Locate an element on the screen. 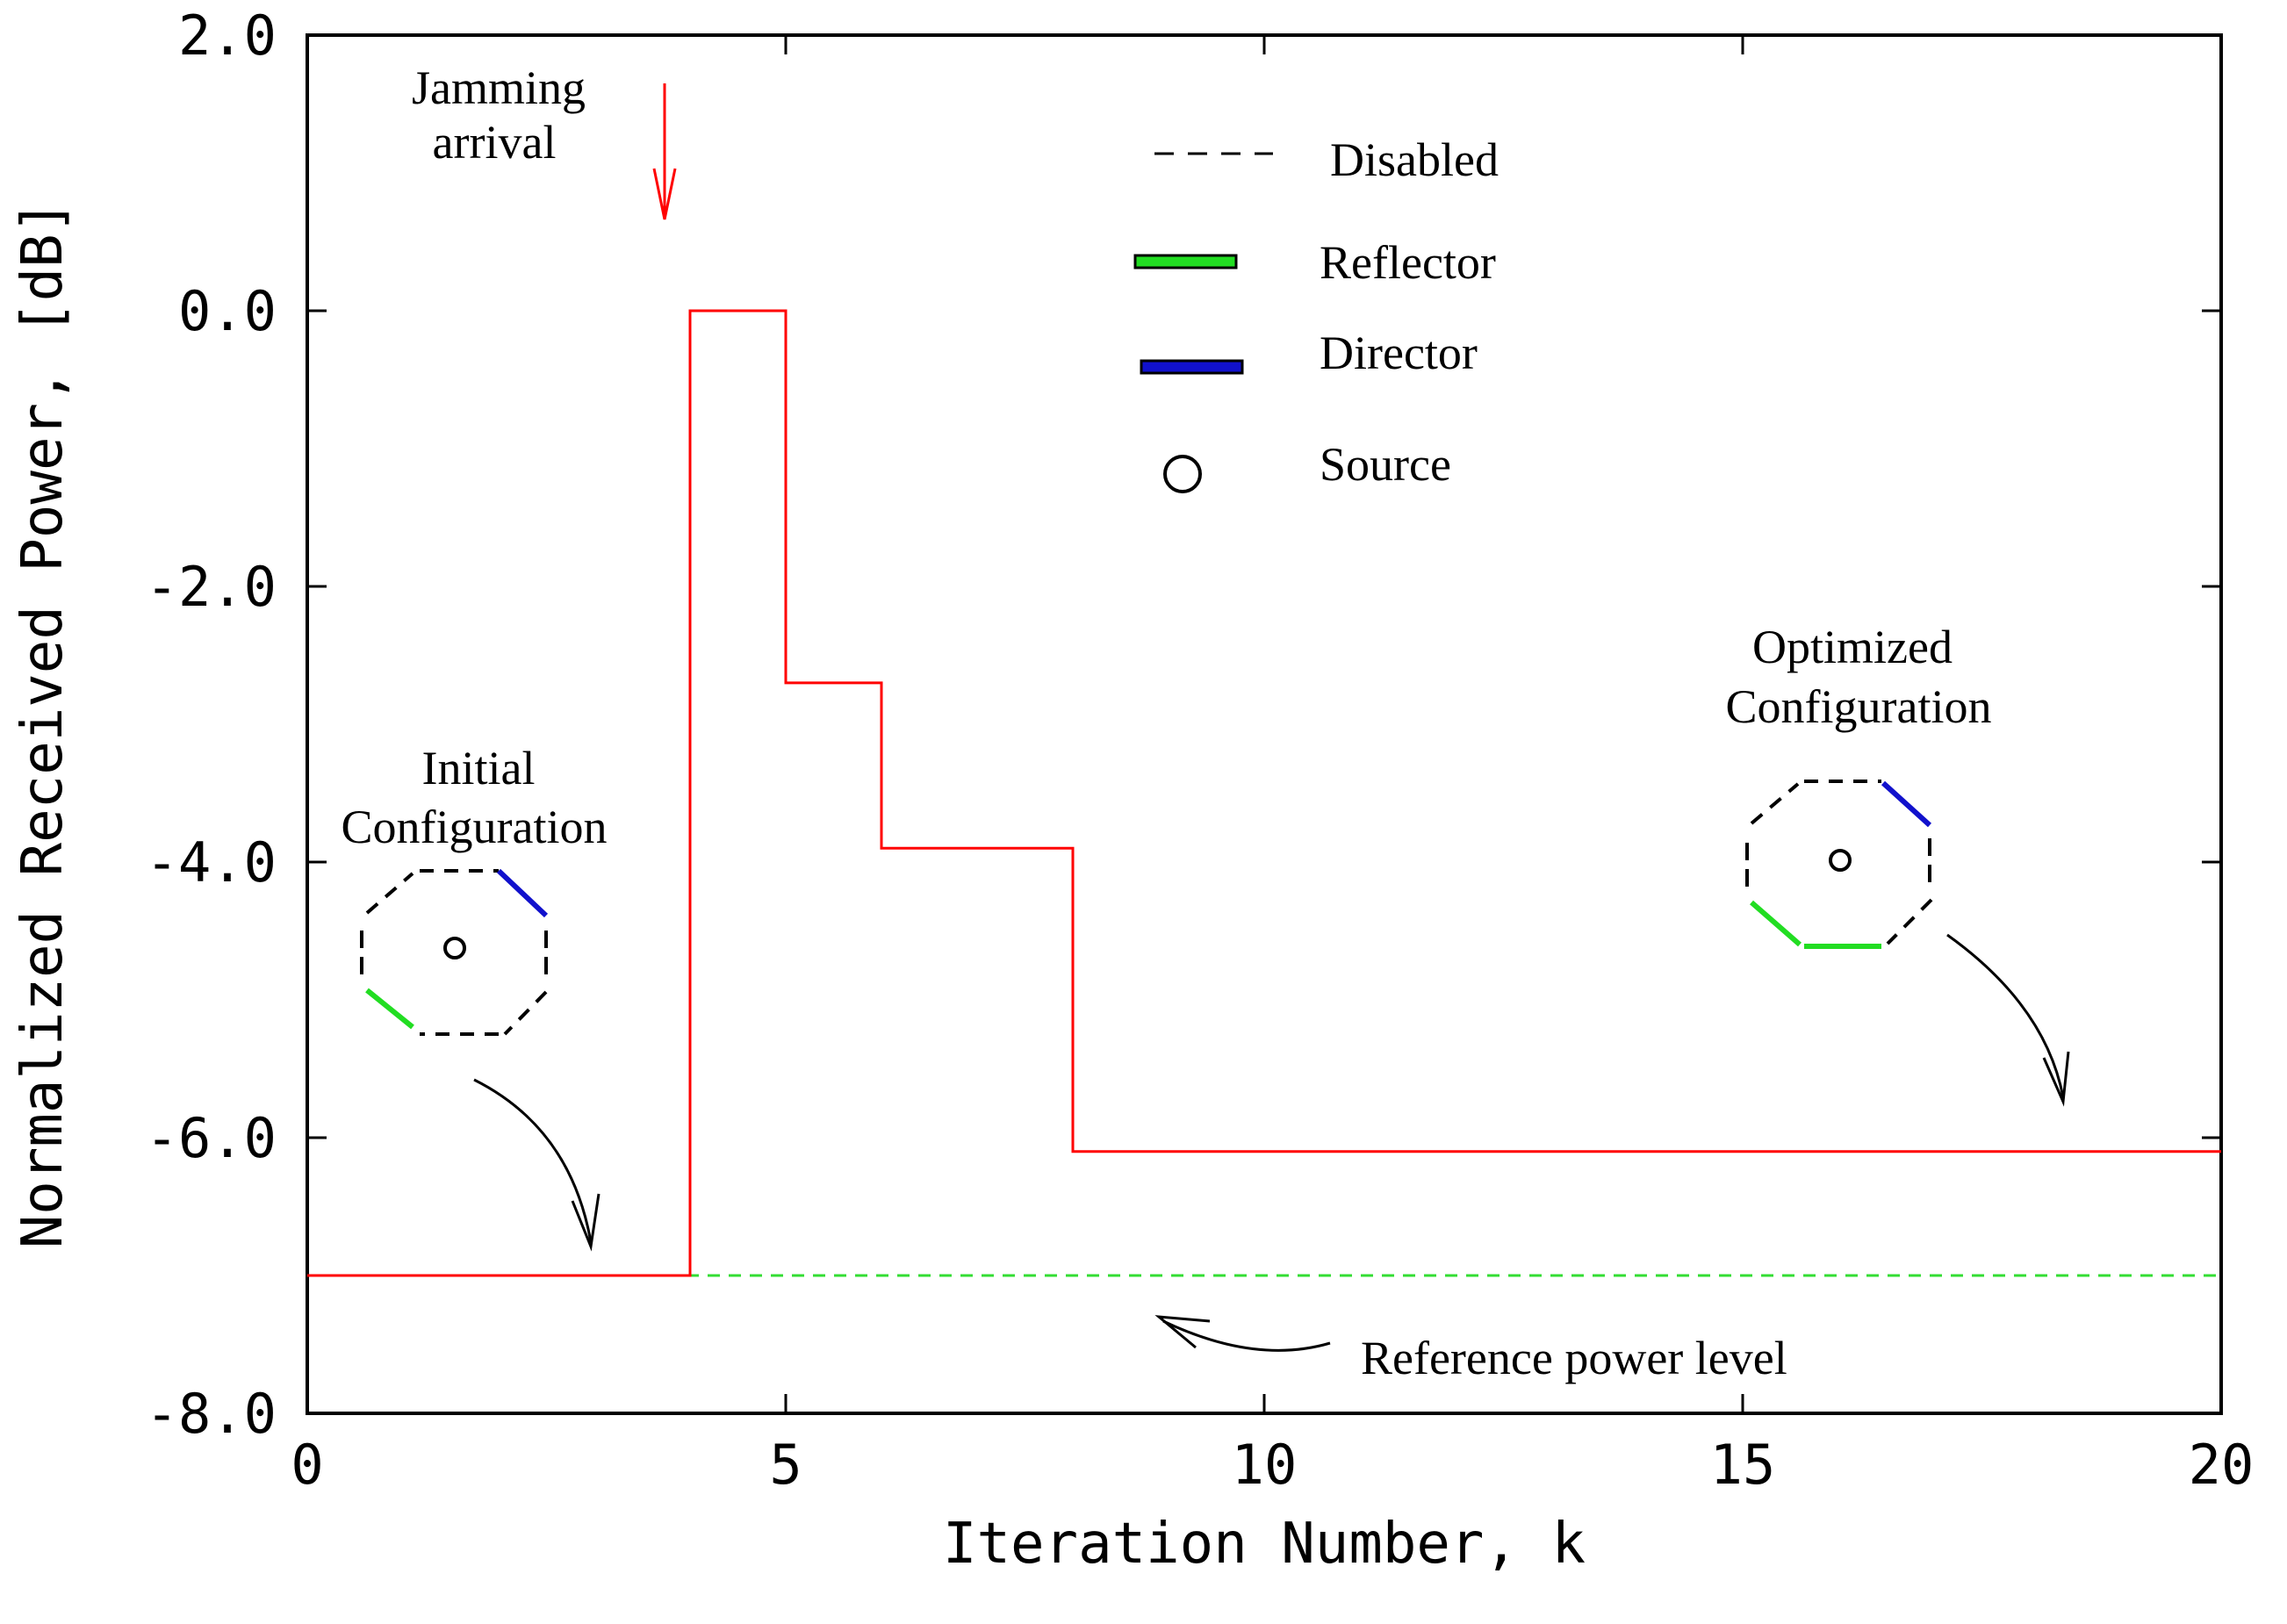  initial-element-top-left is located at coordinates (389, 893).